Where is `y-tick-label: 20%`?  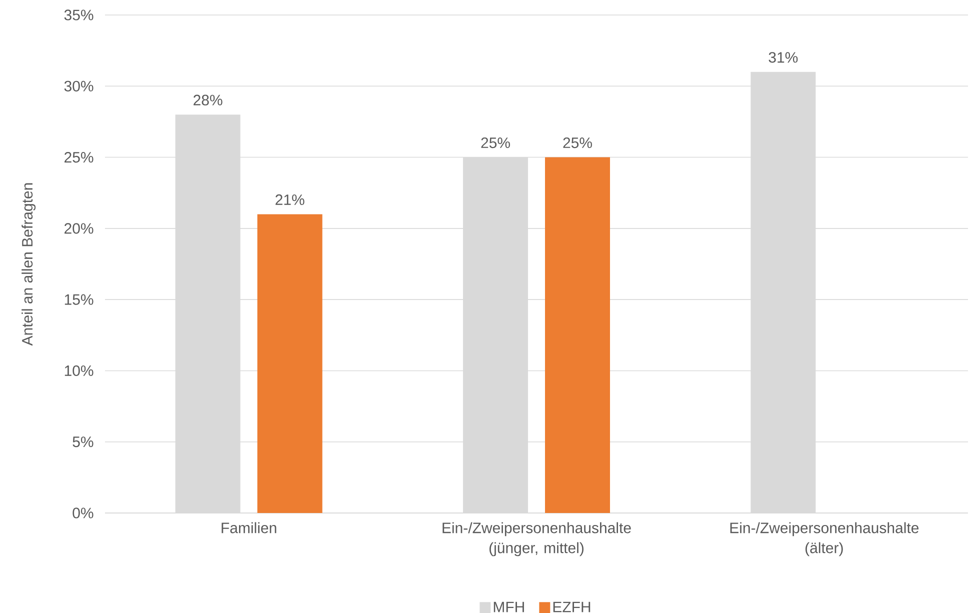
y-tick-label: 20% is located at coordinates (79, 228).